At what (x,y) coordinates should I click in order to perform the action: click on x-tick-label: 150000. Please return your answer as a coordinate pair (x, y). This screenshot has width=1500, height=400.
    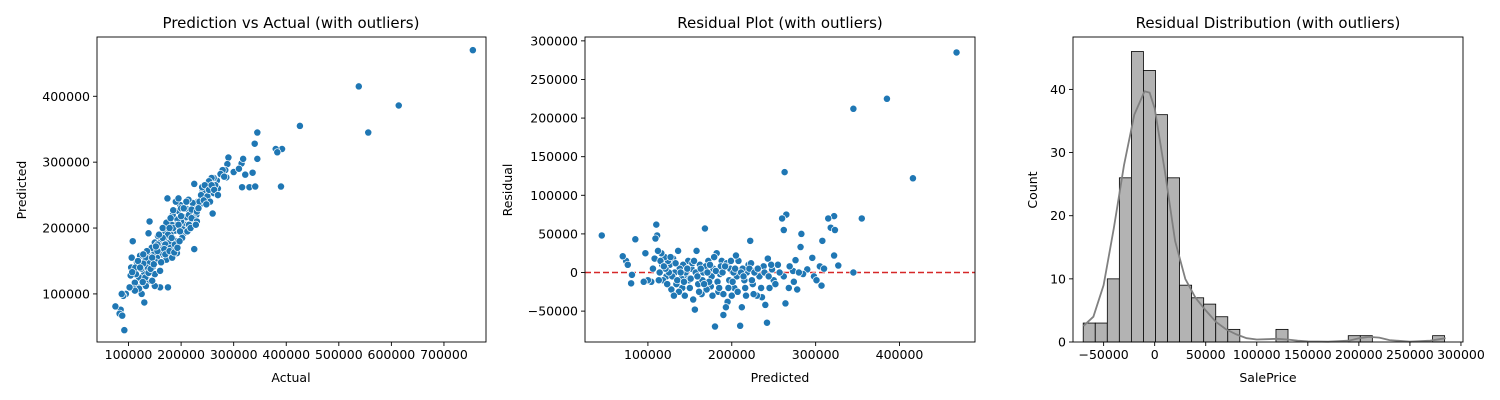
    Looking at the image, I should click on (1308, 354).